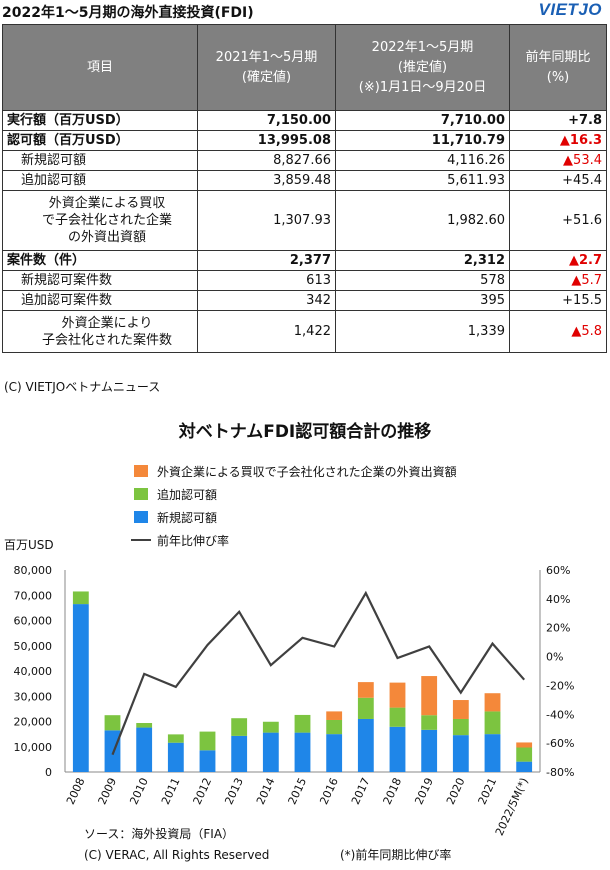  Describe the element at coordinates (33, 671) in the screenshot. I see `y-tick-label: 40,000` at that location.